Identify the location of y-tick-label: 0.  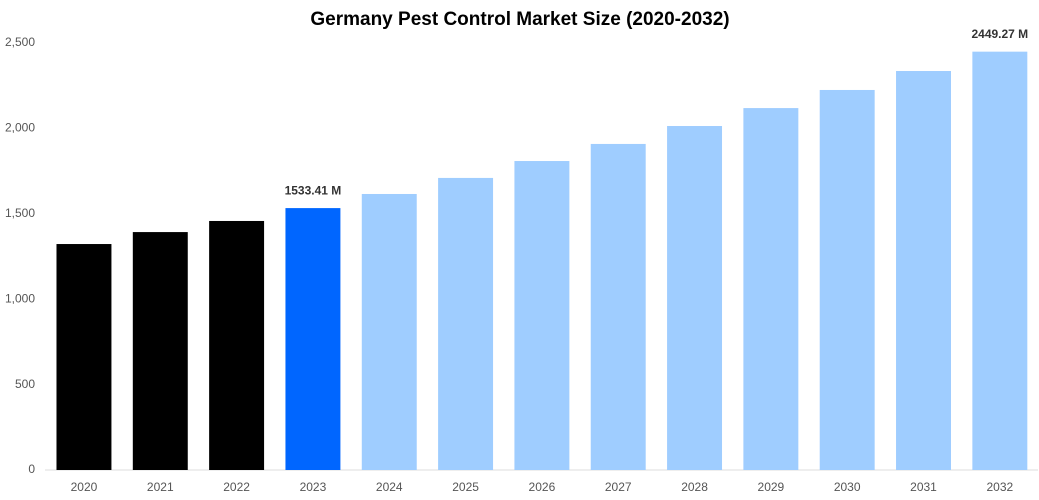
(31, 469).